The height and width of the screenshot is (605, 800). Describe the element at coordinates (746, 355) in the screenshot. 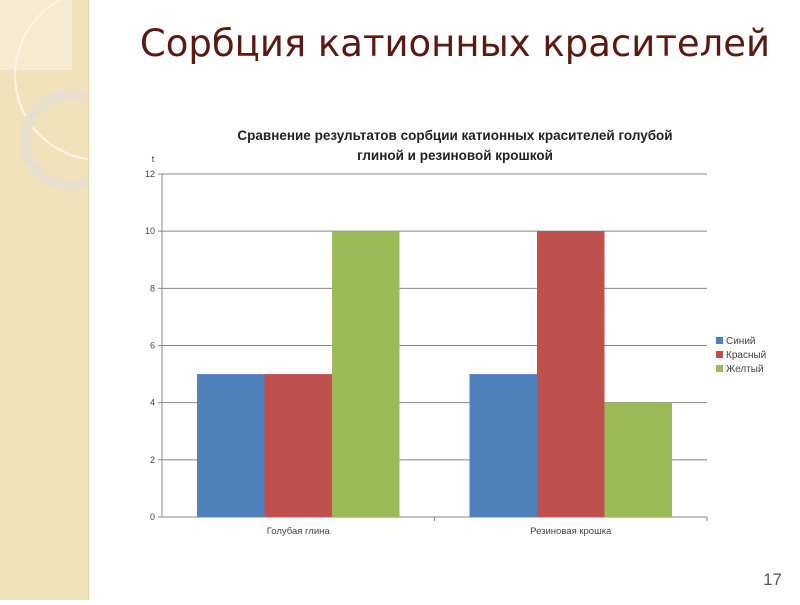

I see `legend-label: Красный` at that location.